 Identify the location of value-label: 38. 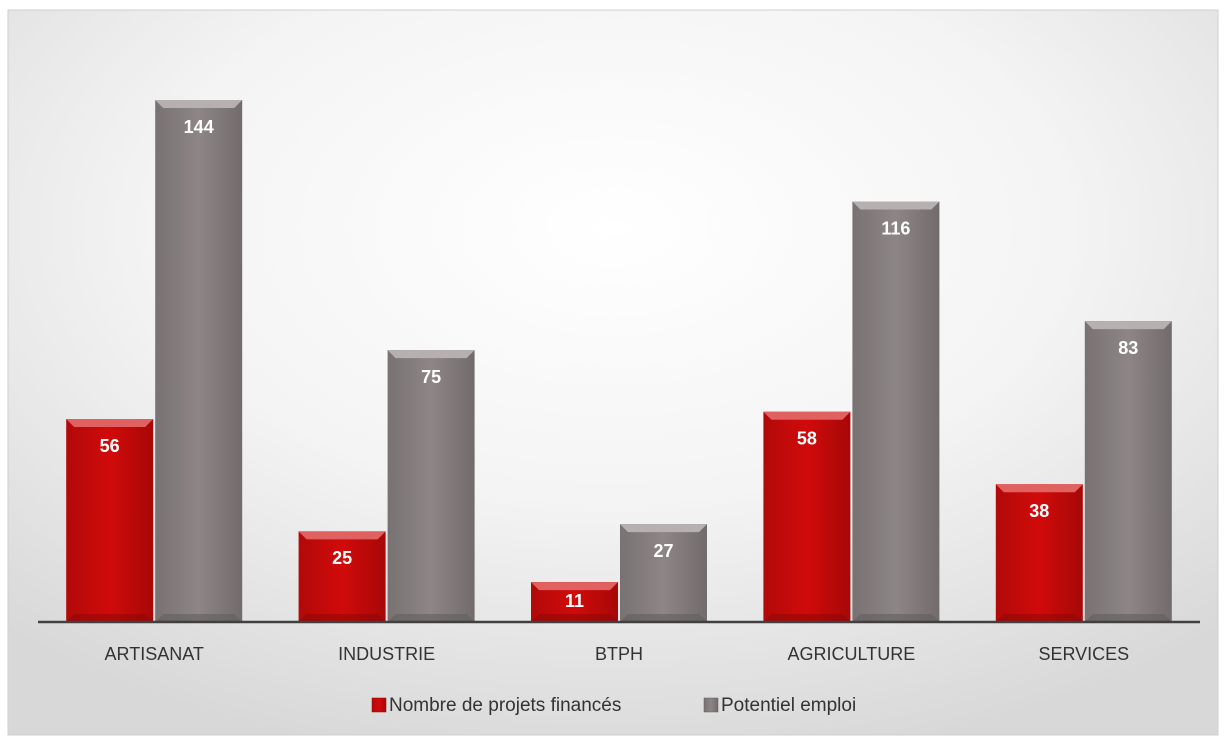
(1039, 511).